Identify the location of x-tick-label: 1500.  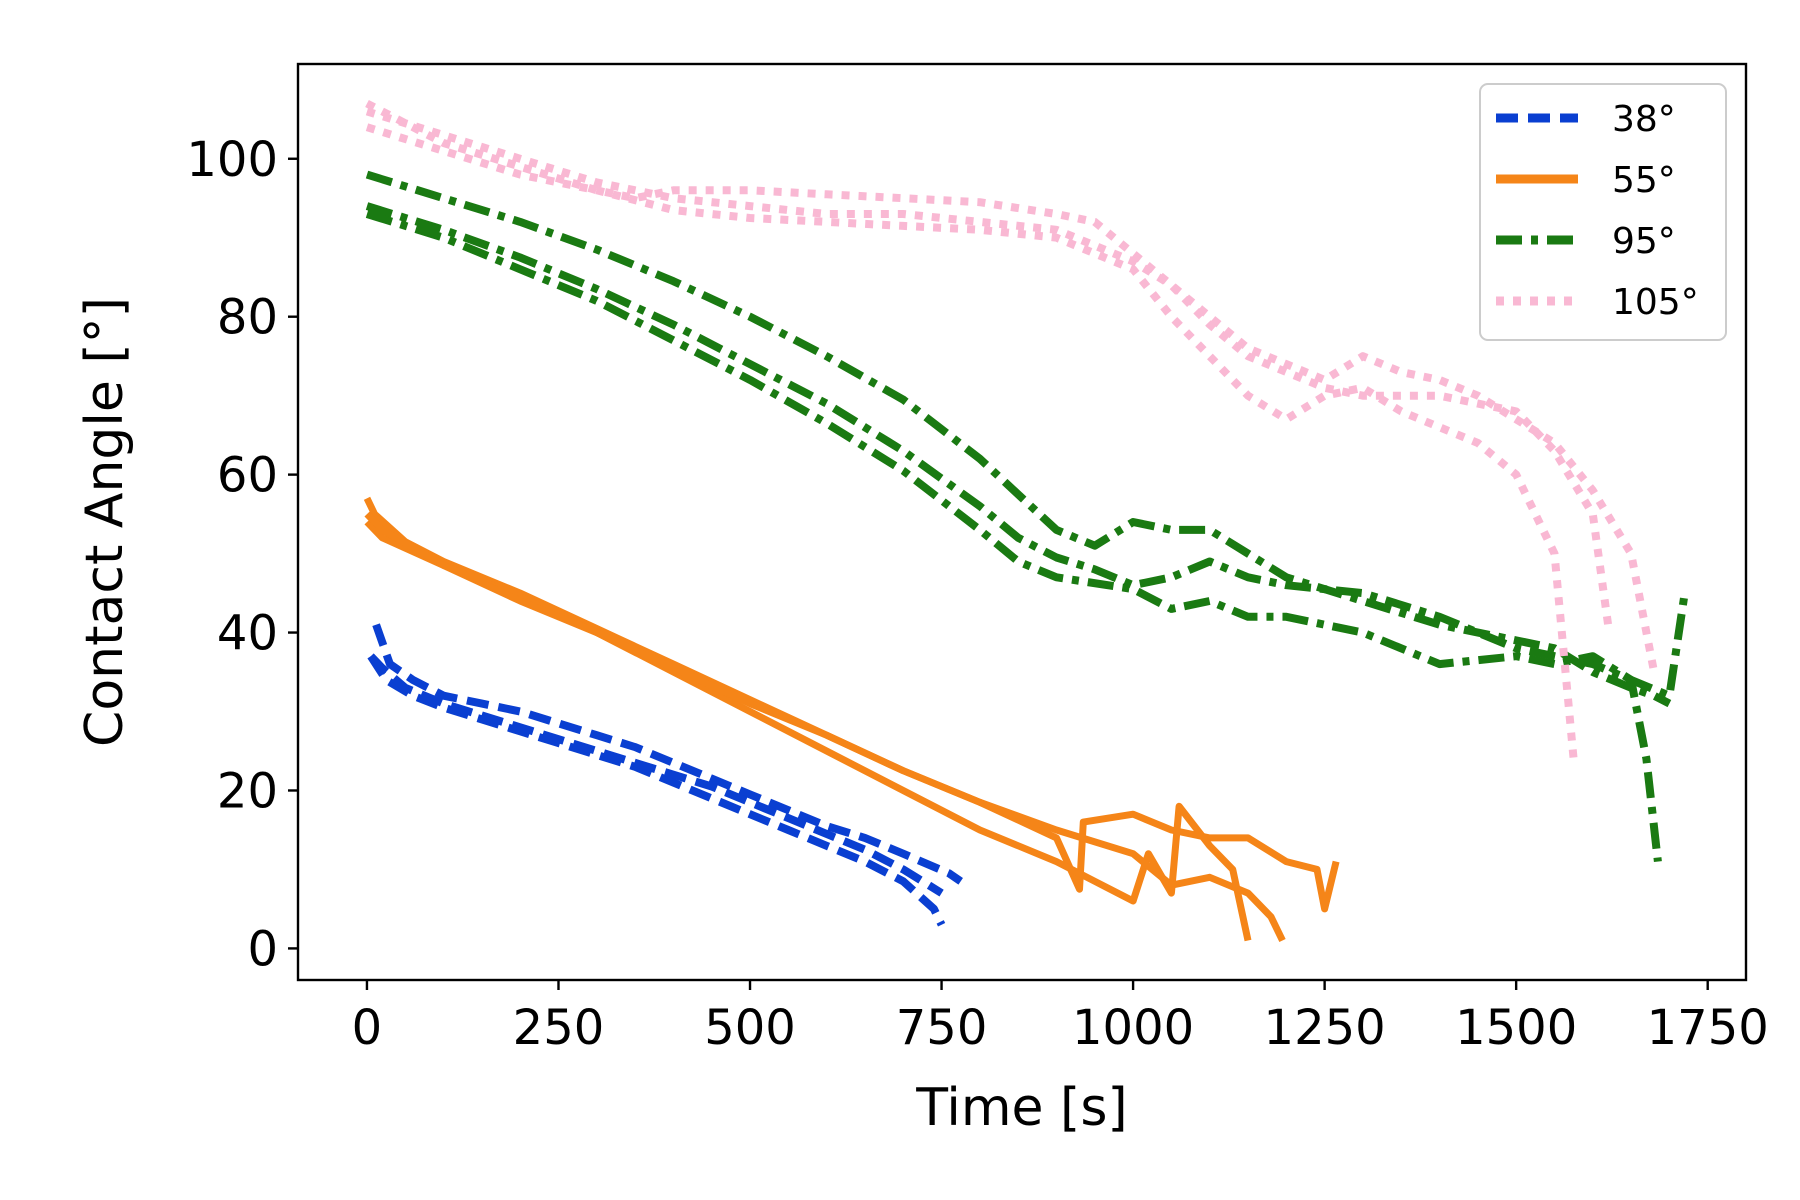
(1516, 1028).